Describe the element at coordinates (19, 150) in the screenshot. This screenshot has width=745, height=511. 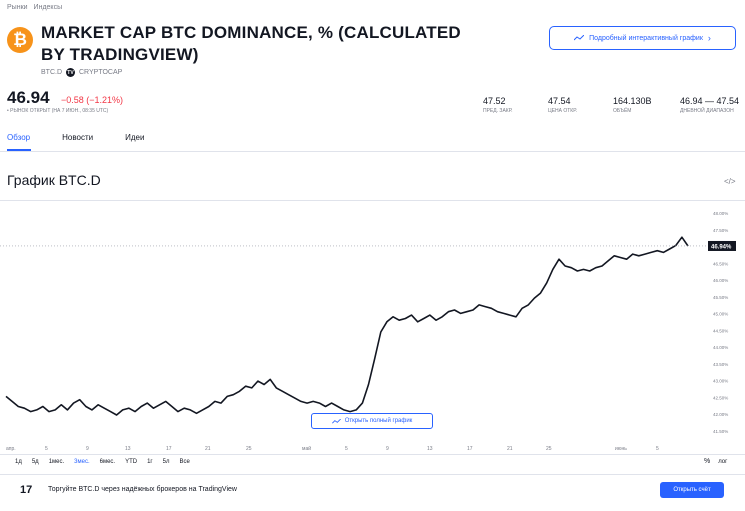
I see `active-tab-indicator` at that location.